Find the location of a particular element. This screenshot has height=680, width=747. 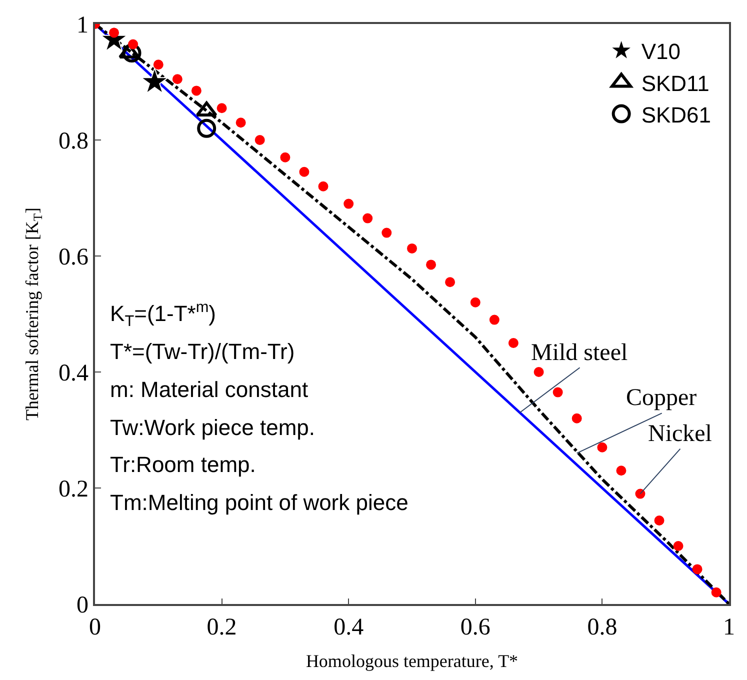

annotation: Nickel is located at coordinates (680, 434).